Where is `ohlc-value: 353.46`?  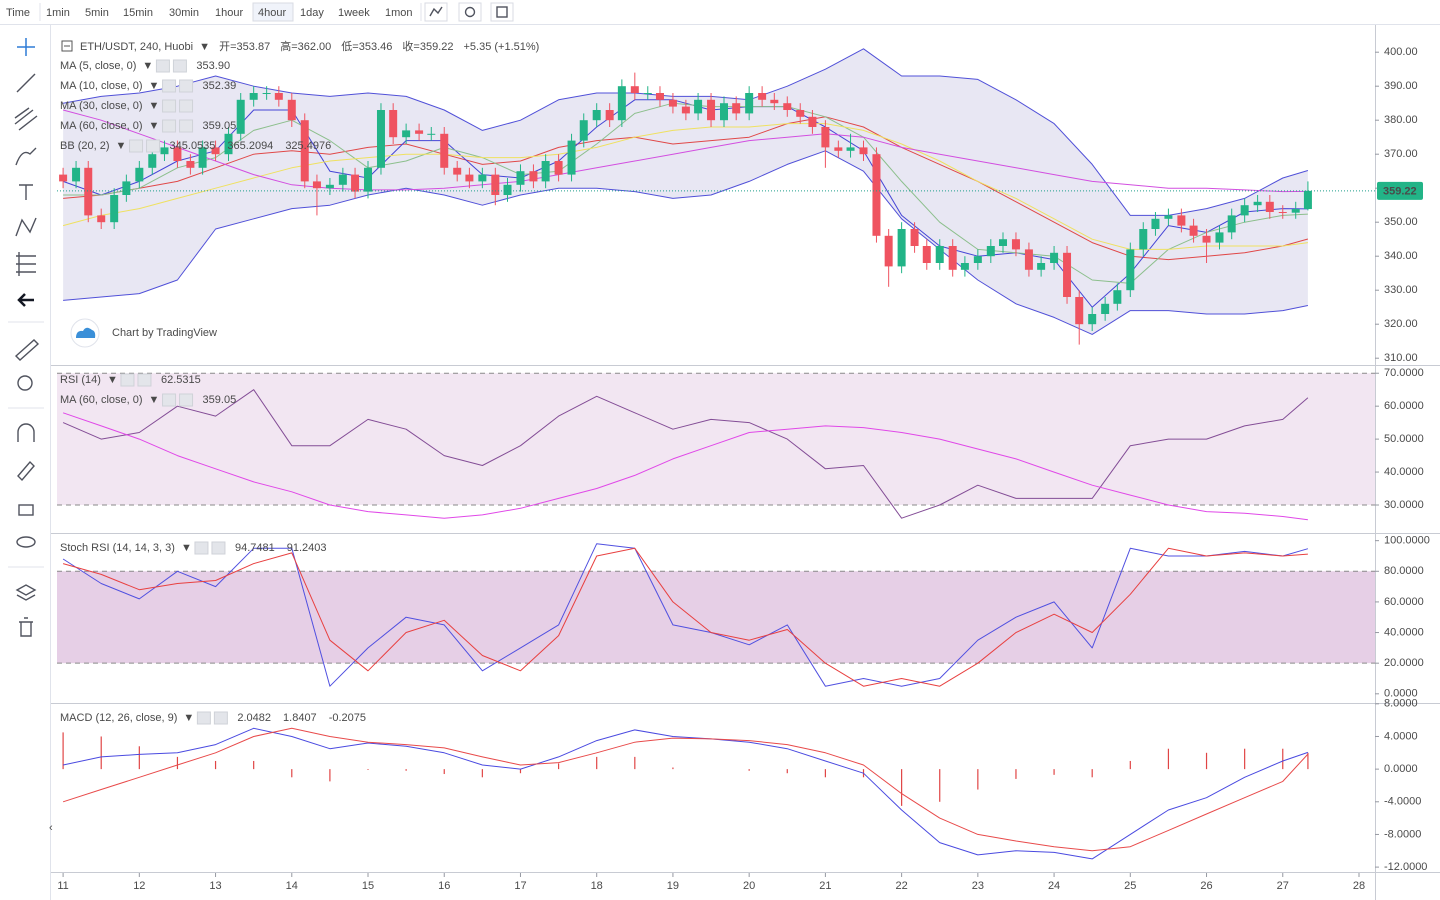
ohlc-value: 353.46 is located at coordinates (376, 47).